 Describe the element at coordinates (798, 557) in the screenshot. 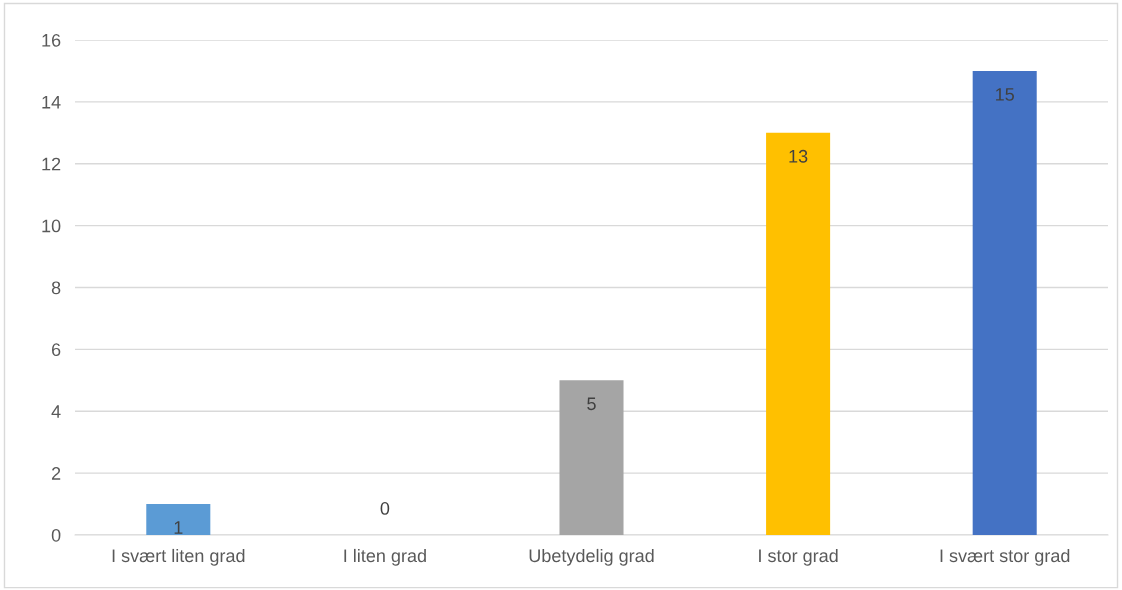

I see `x-tick-label: I stor grad` at that location.